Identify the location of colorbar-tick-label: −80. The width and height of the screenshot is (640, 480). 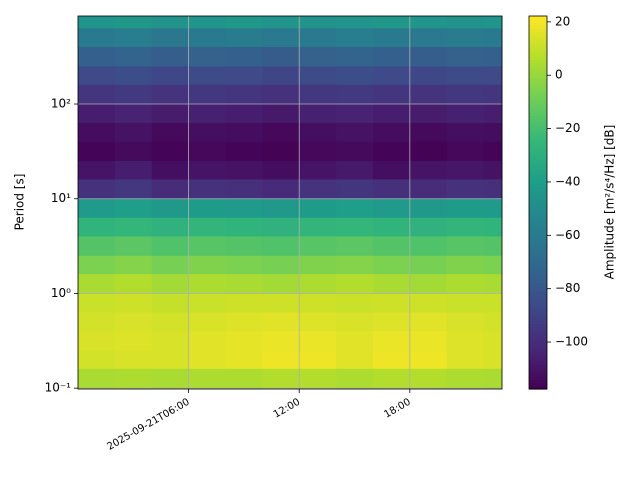
(567, 288).